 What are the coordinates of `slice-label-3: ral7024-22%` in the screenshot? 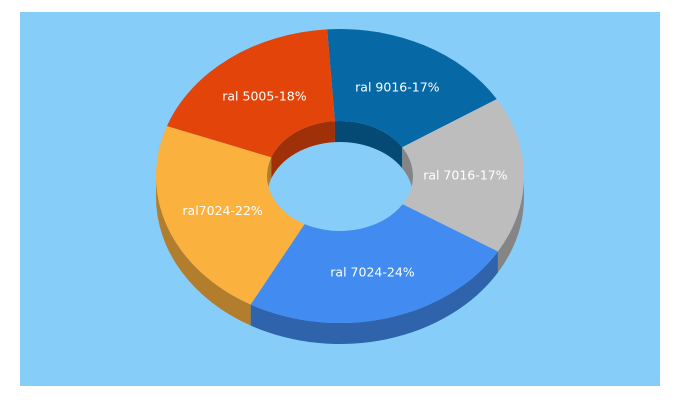 It's located at (222, 210).